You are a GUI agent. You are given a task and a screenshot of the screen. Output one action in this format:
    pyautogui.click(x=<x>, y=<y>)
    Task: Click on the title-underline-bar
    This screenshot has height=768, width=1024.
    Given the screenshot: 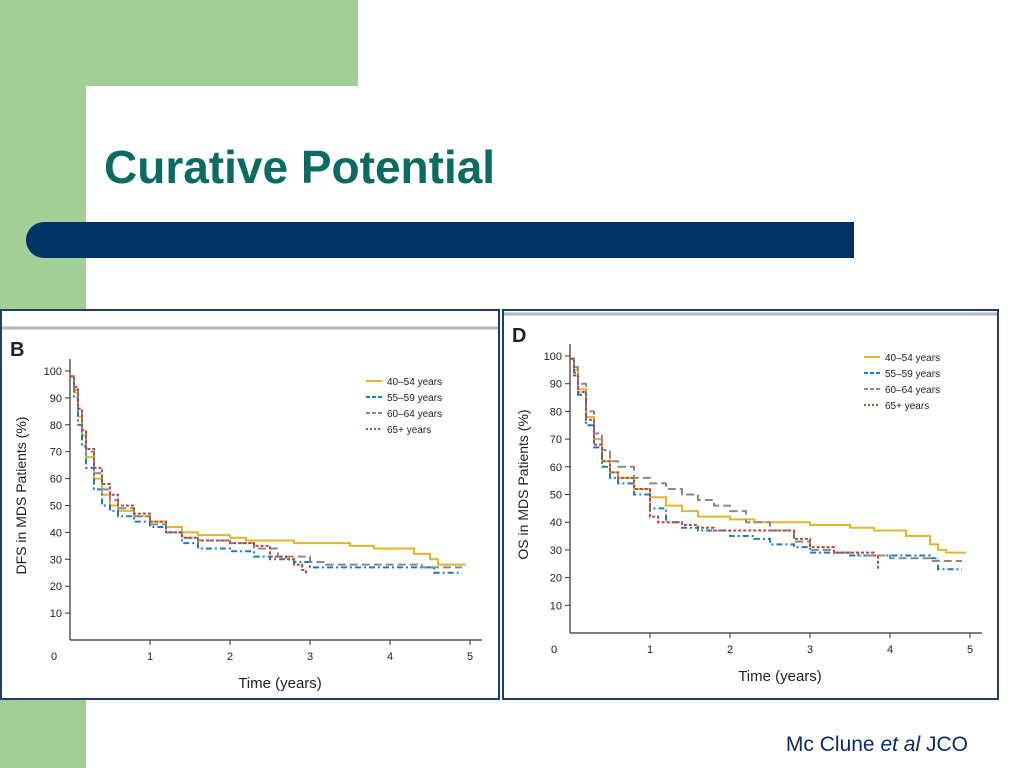 What is the action you would take?
    pyautogui.click(x=440, y=240)
    